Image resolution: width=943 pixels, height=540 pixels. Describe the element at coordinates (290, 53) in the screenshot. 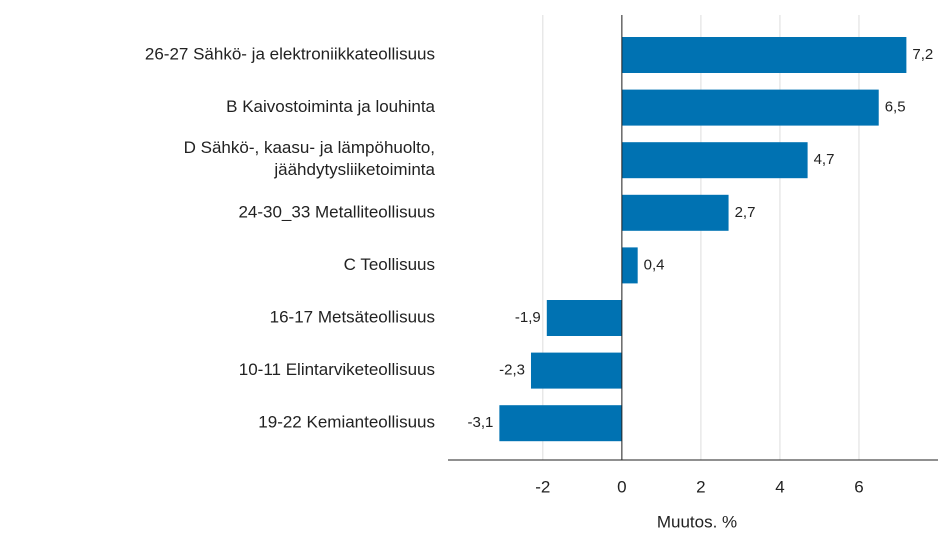

I see `y-tick-label: 26-27 Sähkö- ja elektroniikkateollisuus` at that location.